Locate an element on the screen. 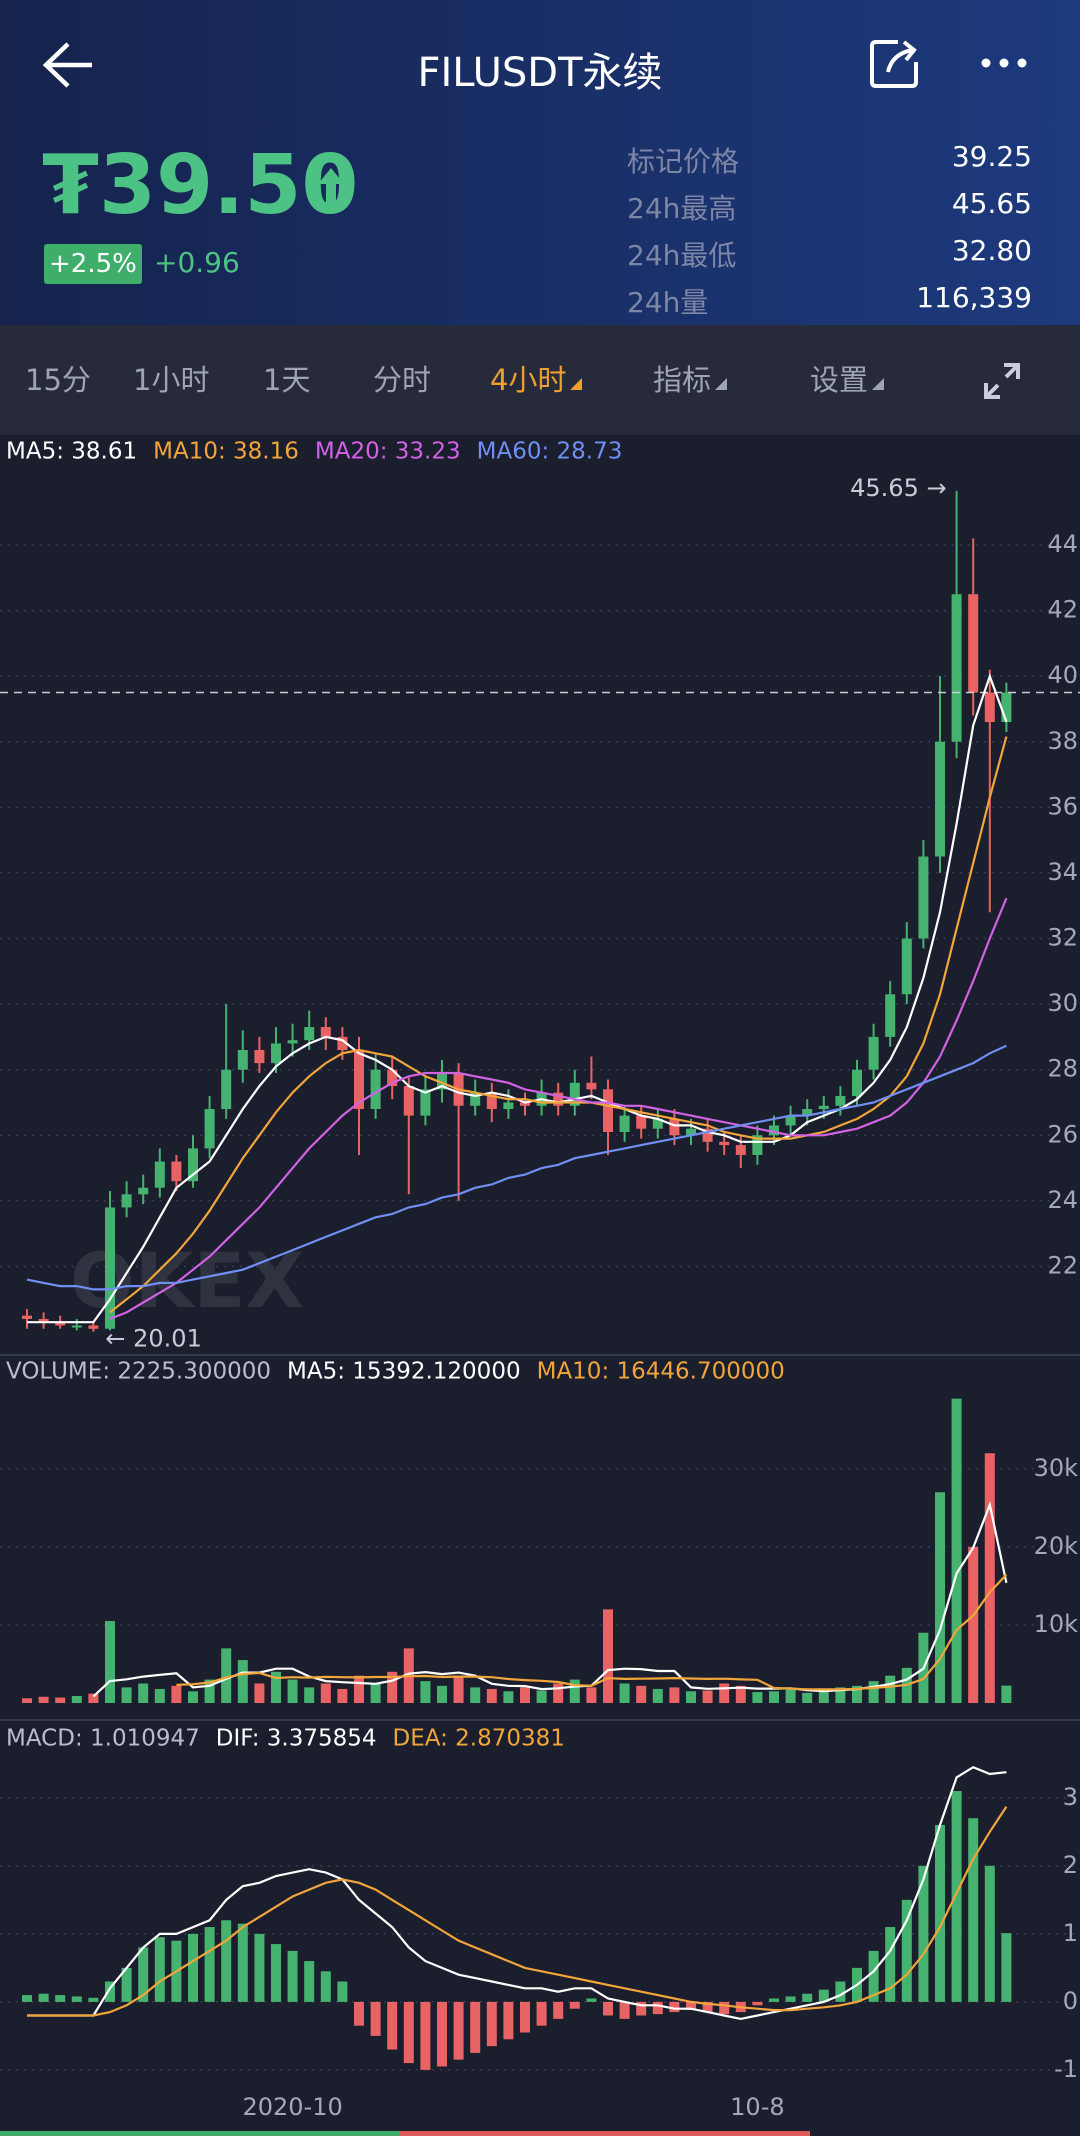 The width and height of the screenshot is (1080, 2136). legend-entry: VOLUME: 2225.300000 is located at coordinates (138, 1372).